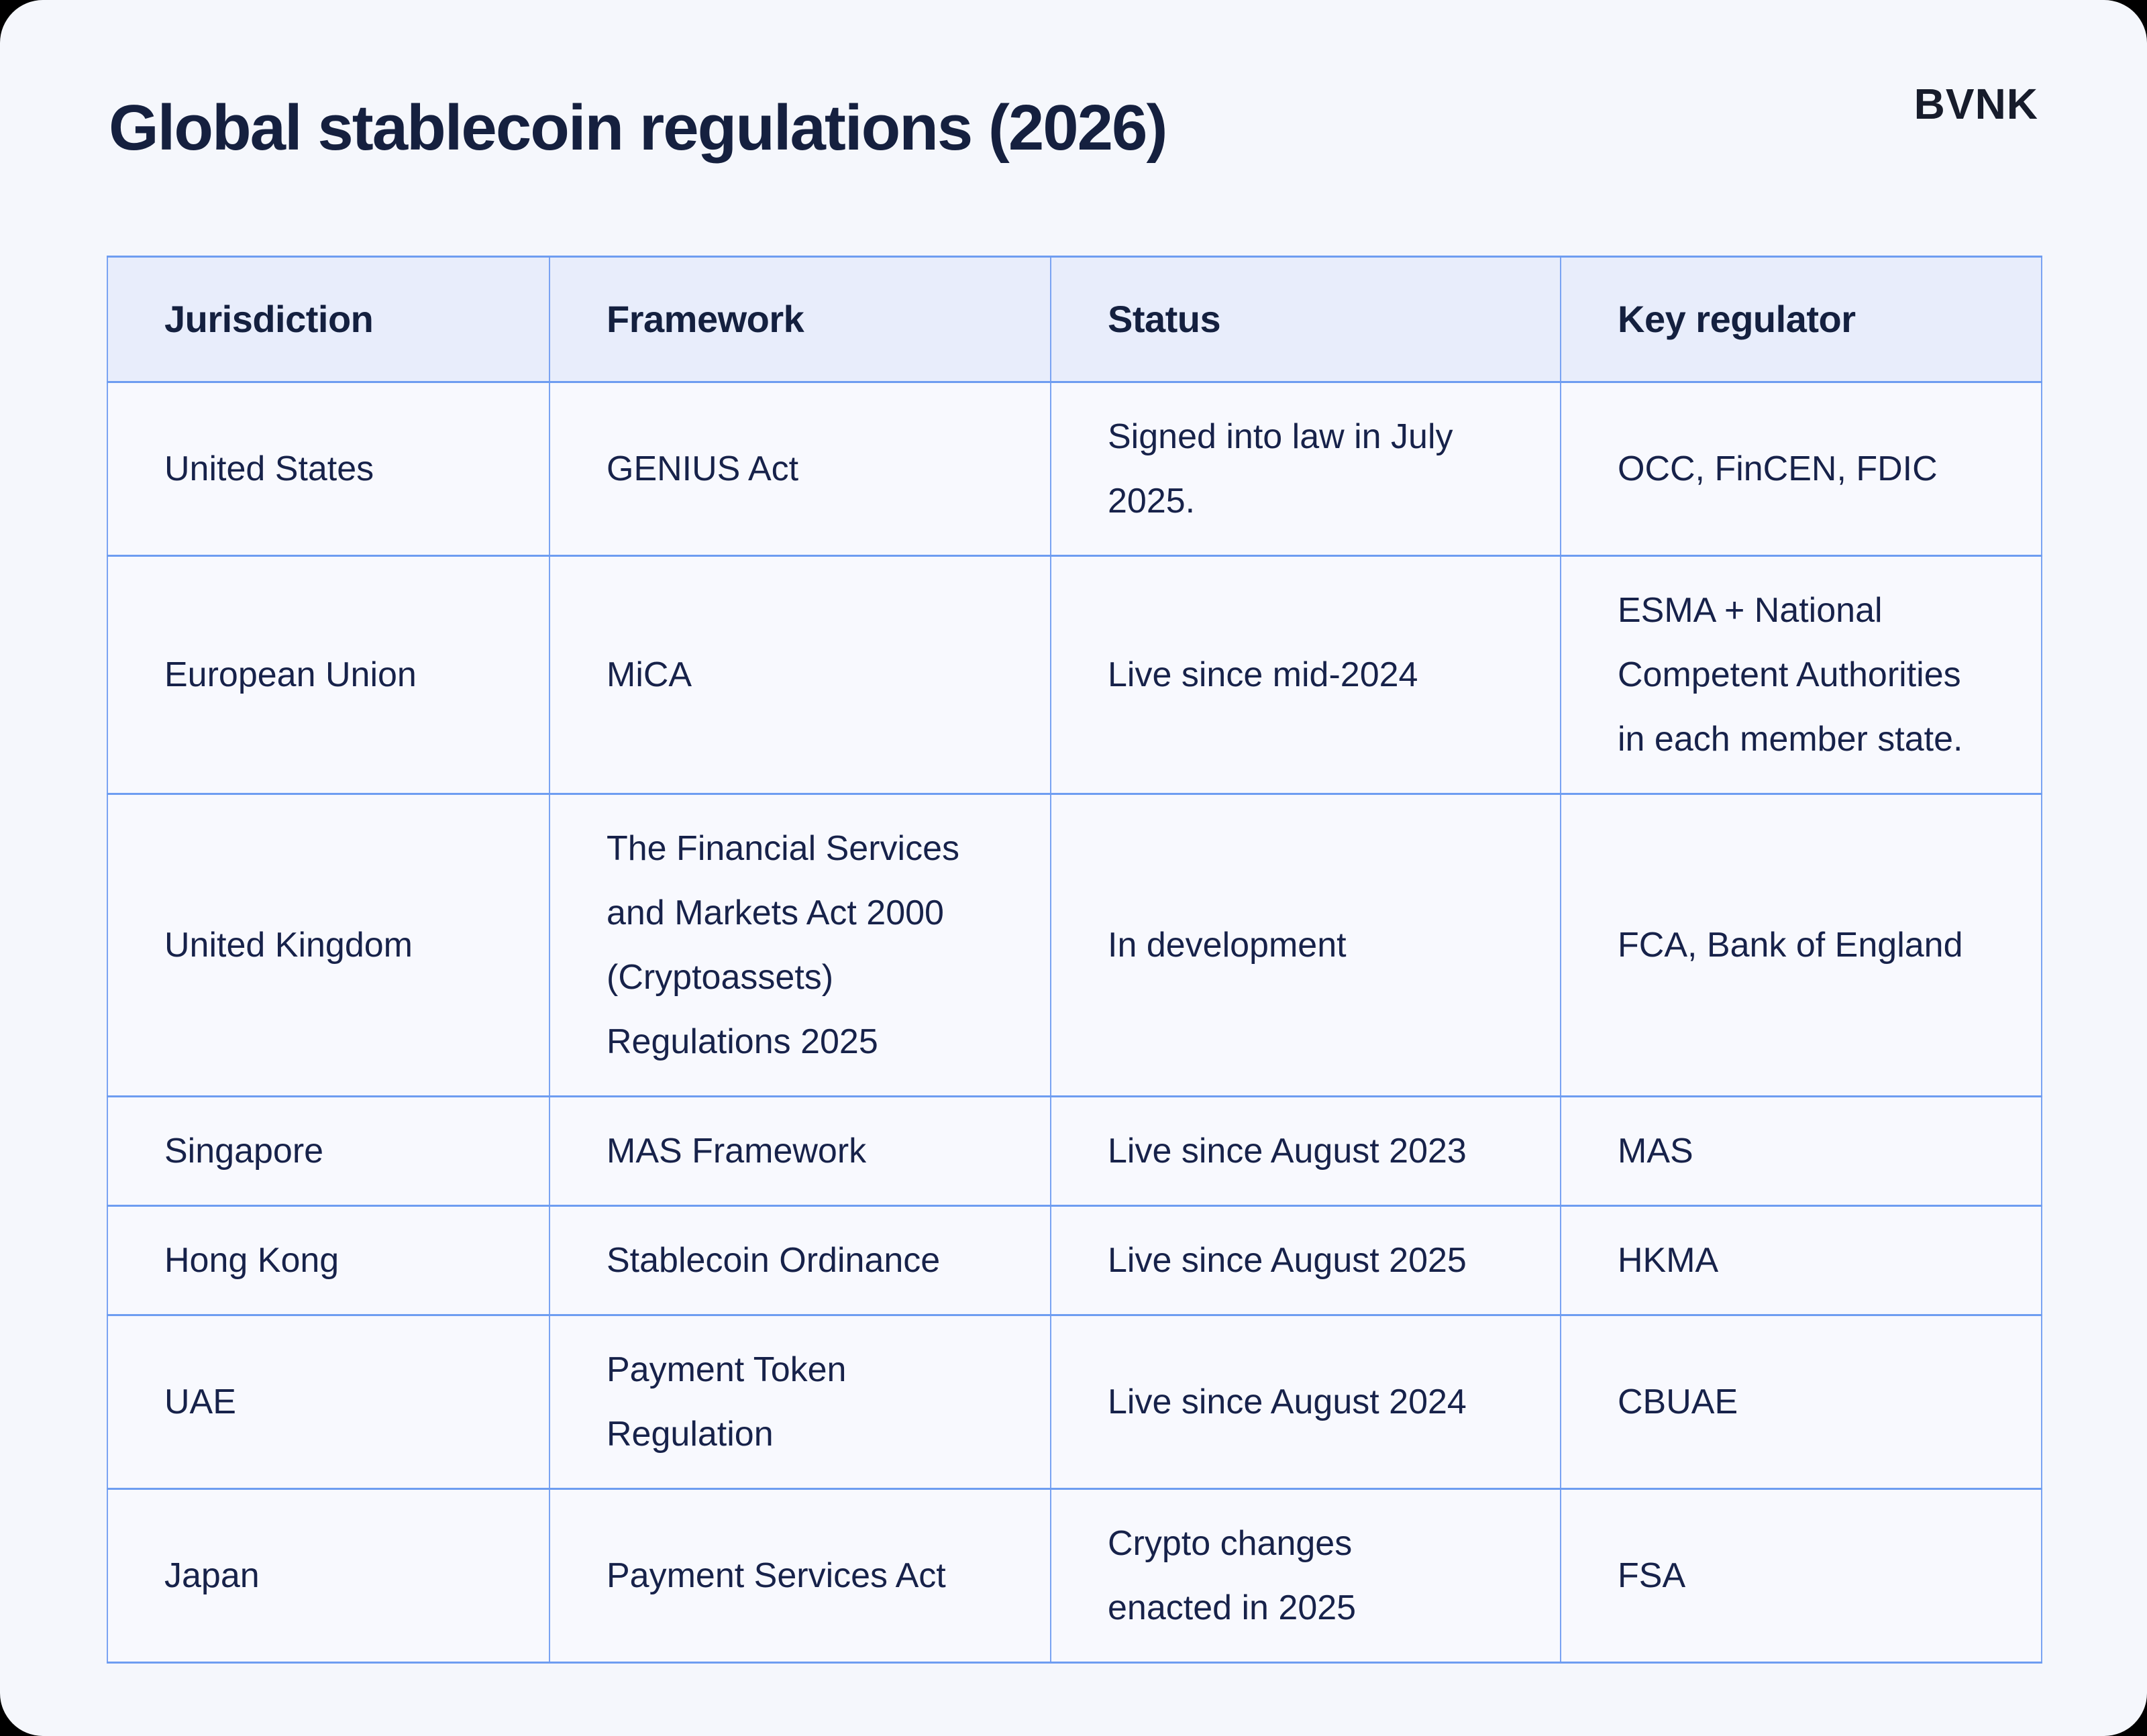  What do you see at coordinates (1305, 1576) in the screenshot?
I see `cell-status: Crypto changes enacted in 2025` at bounding box center [1305, 1576].